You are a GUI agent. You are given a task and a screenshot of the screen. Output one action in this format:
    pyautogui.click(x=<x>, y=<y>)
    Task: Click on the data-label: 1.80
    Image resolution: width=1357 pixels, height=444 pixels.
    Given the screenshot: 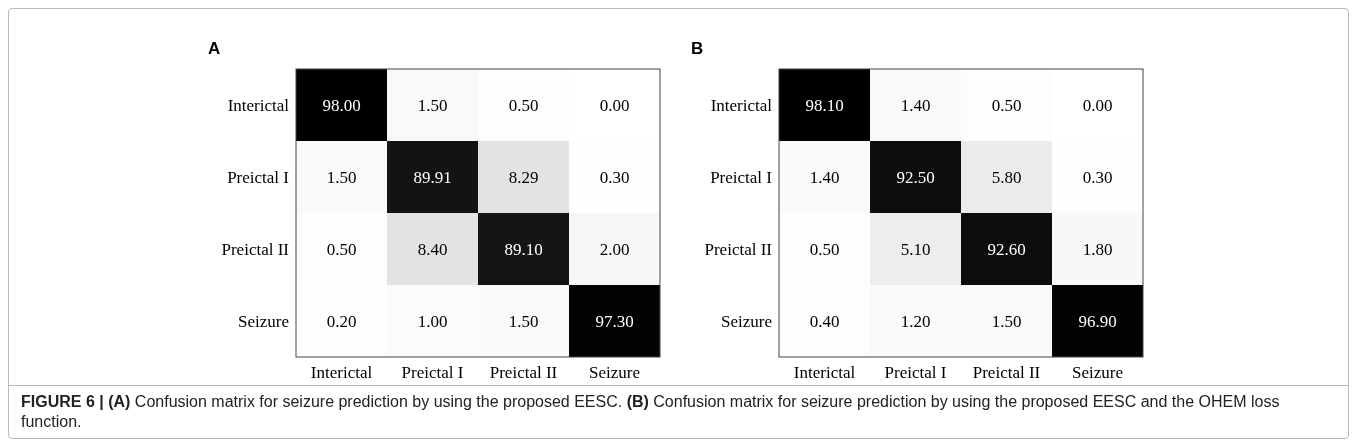 What is the action you would take?
    pyautogui.click(x=1097, y=249)
    